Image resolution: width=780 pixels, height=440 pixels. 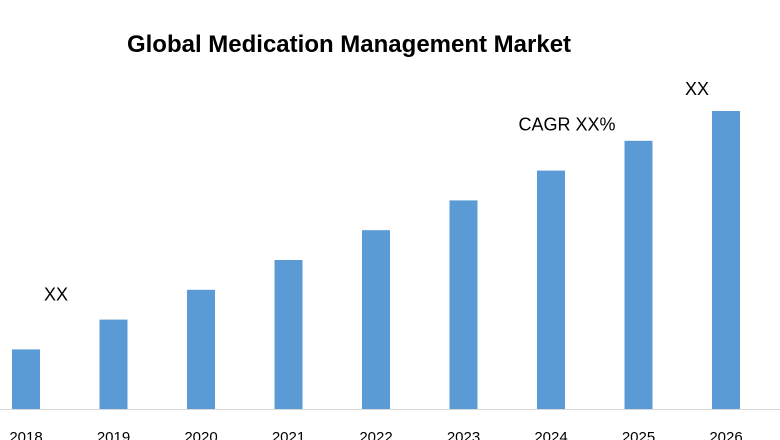 What do you see at coordinates (201, 349) in the screenshot?
I see `bar-2020` at bounding box center [201, 349].